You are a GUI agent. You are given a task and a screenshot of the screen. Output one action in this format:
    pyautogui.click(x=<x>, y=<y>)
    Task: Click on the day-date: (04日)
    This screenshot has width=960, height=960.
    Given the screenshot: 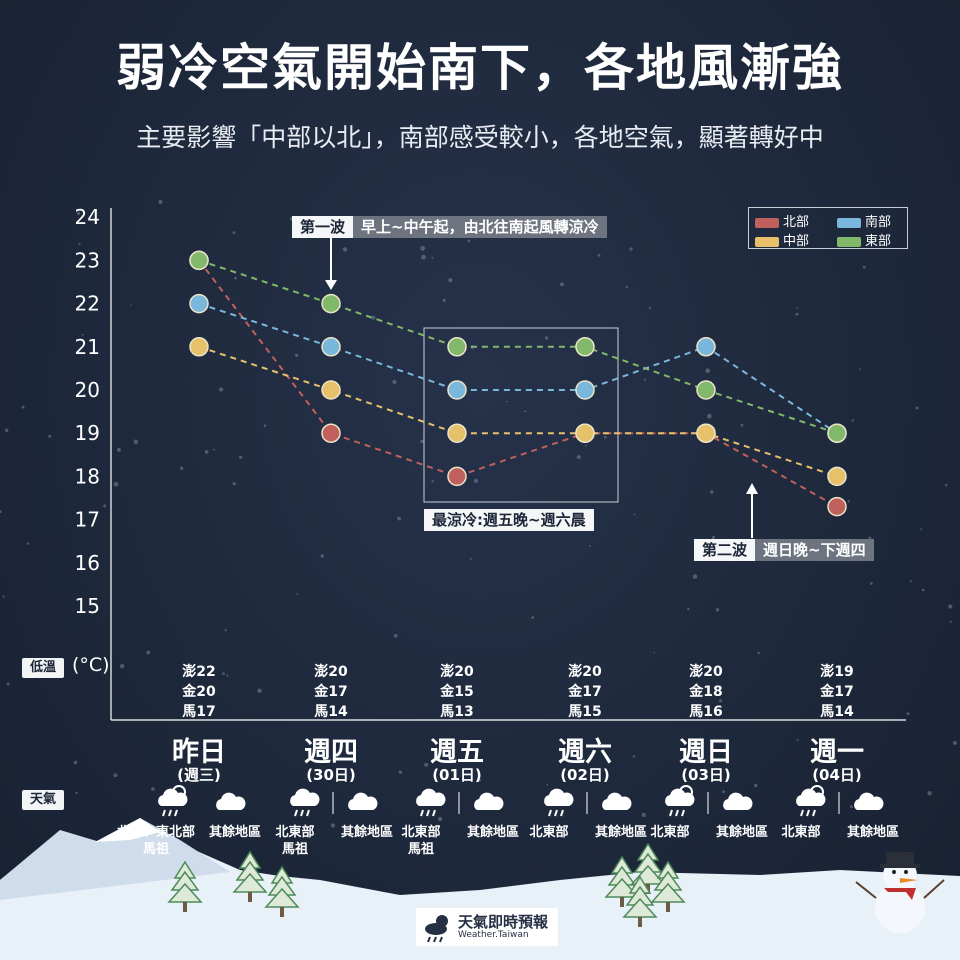 What is the action you would take?
    pyautogui.click(x=837, y=775)
    